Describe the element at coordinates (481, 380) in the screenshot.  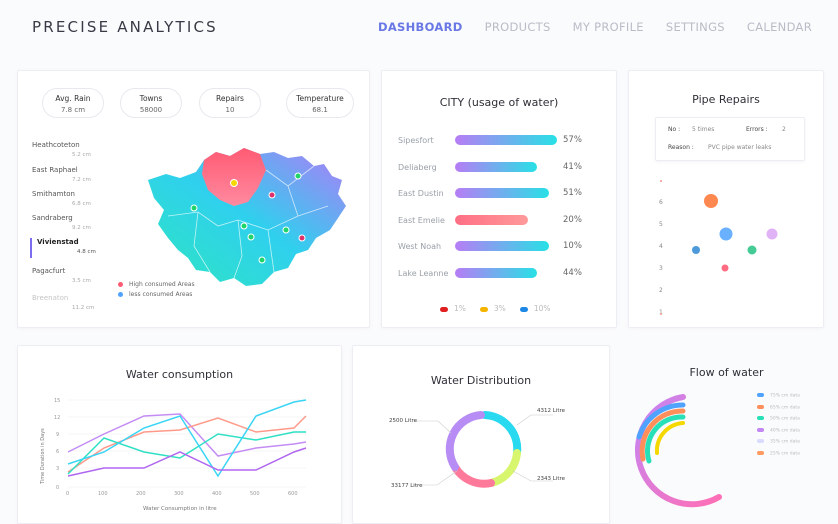
I see `card-title: Water Distribution` at that location.